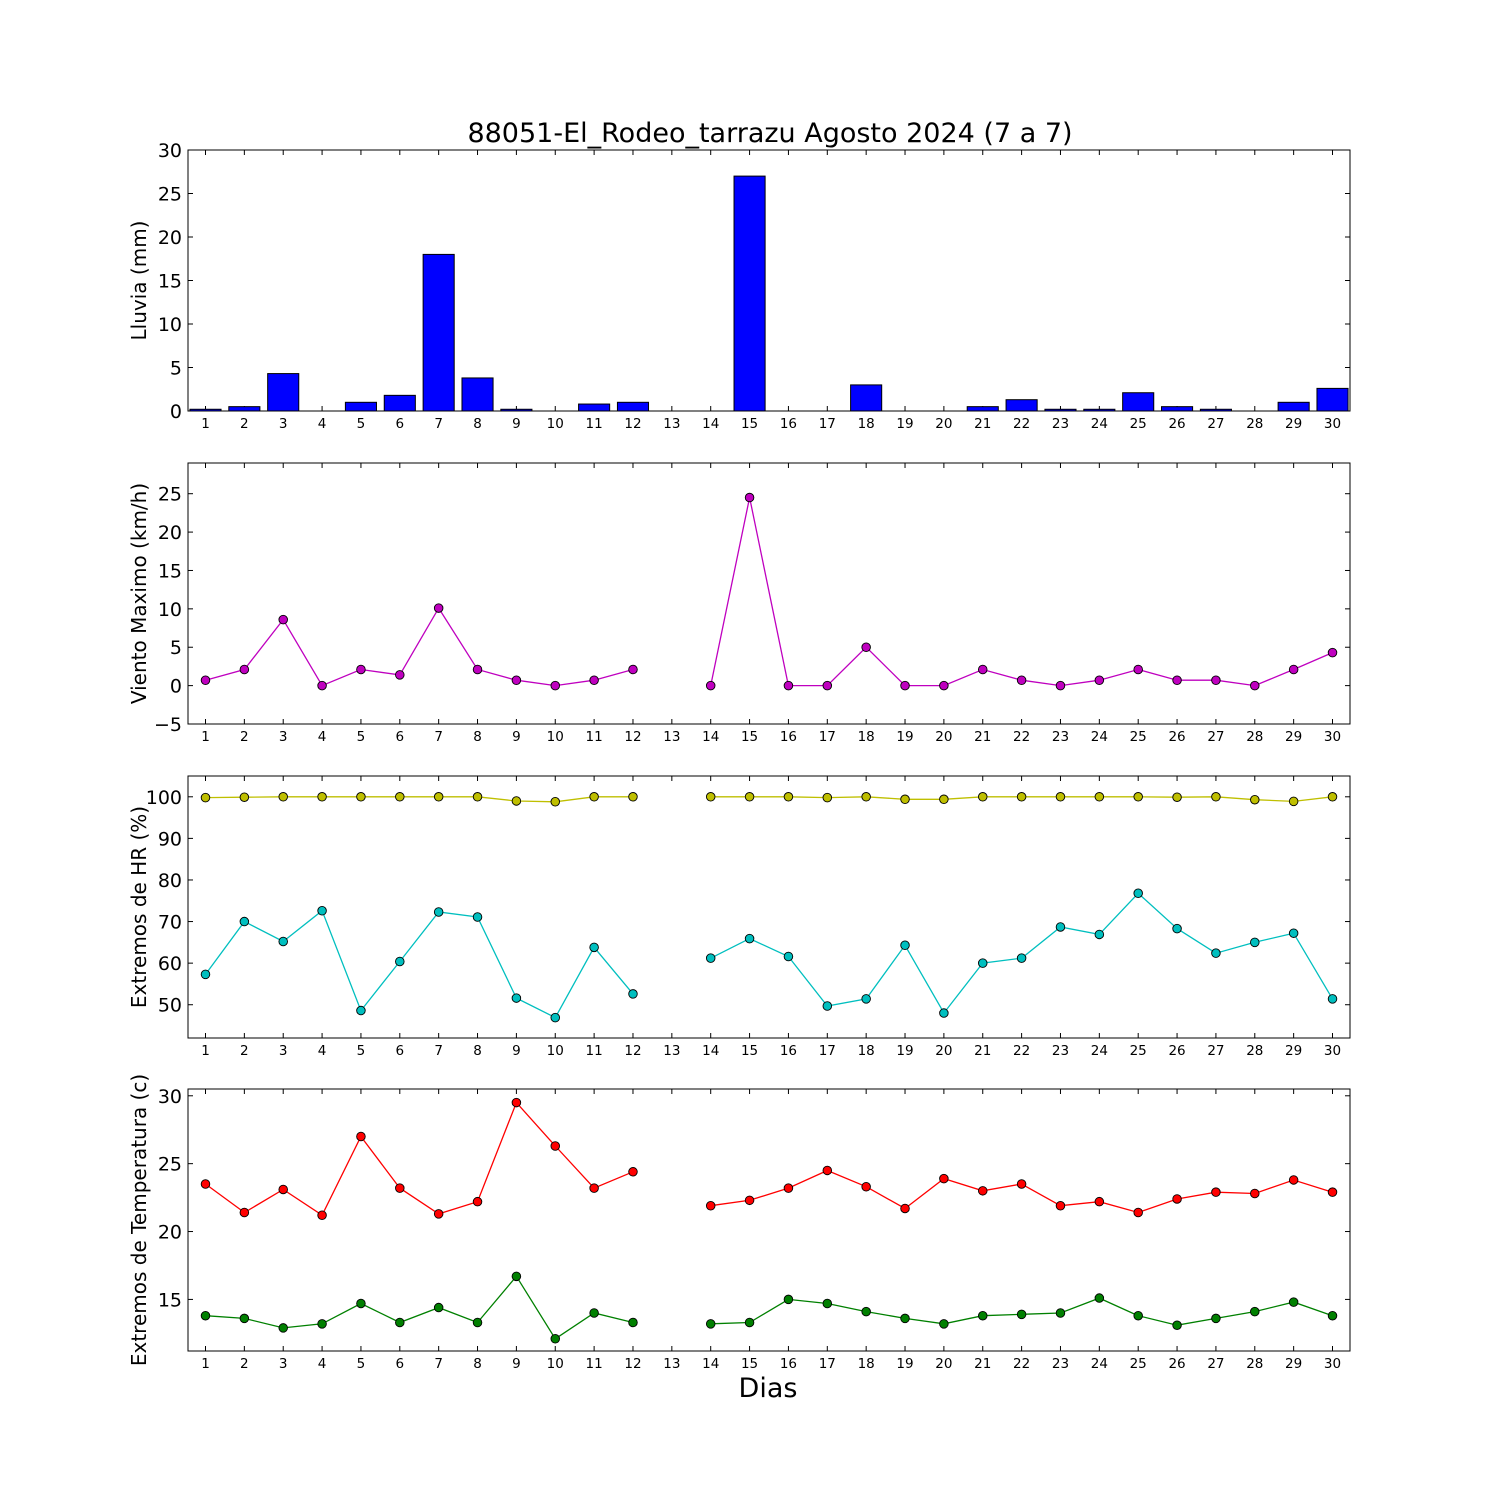 The height and width of the screenshot is (1500, 1500). What do you see at coordinates (904, 737) in the screenshot?
I see `x-tick-label: 19` at bounding box center [904, 737].